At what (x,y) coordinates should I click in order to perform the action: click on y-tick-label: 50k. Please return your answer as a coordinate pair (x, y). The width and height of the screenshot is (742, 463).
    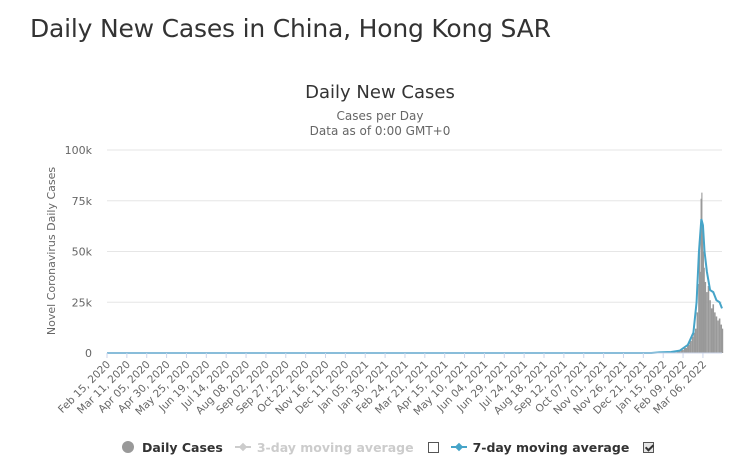
    Looking at the image, I should click on (82, 252).